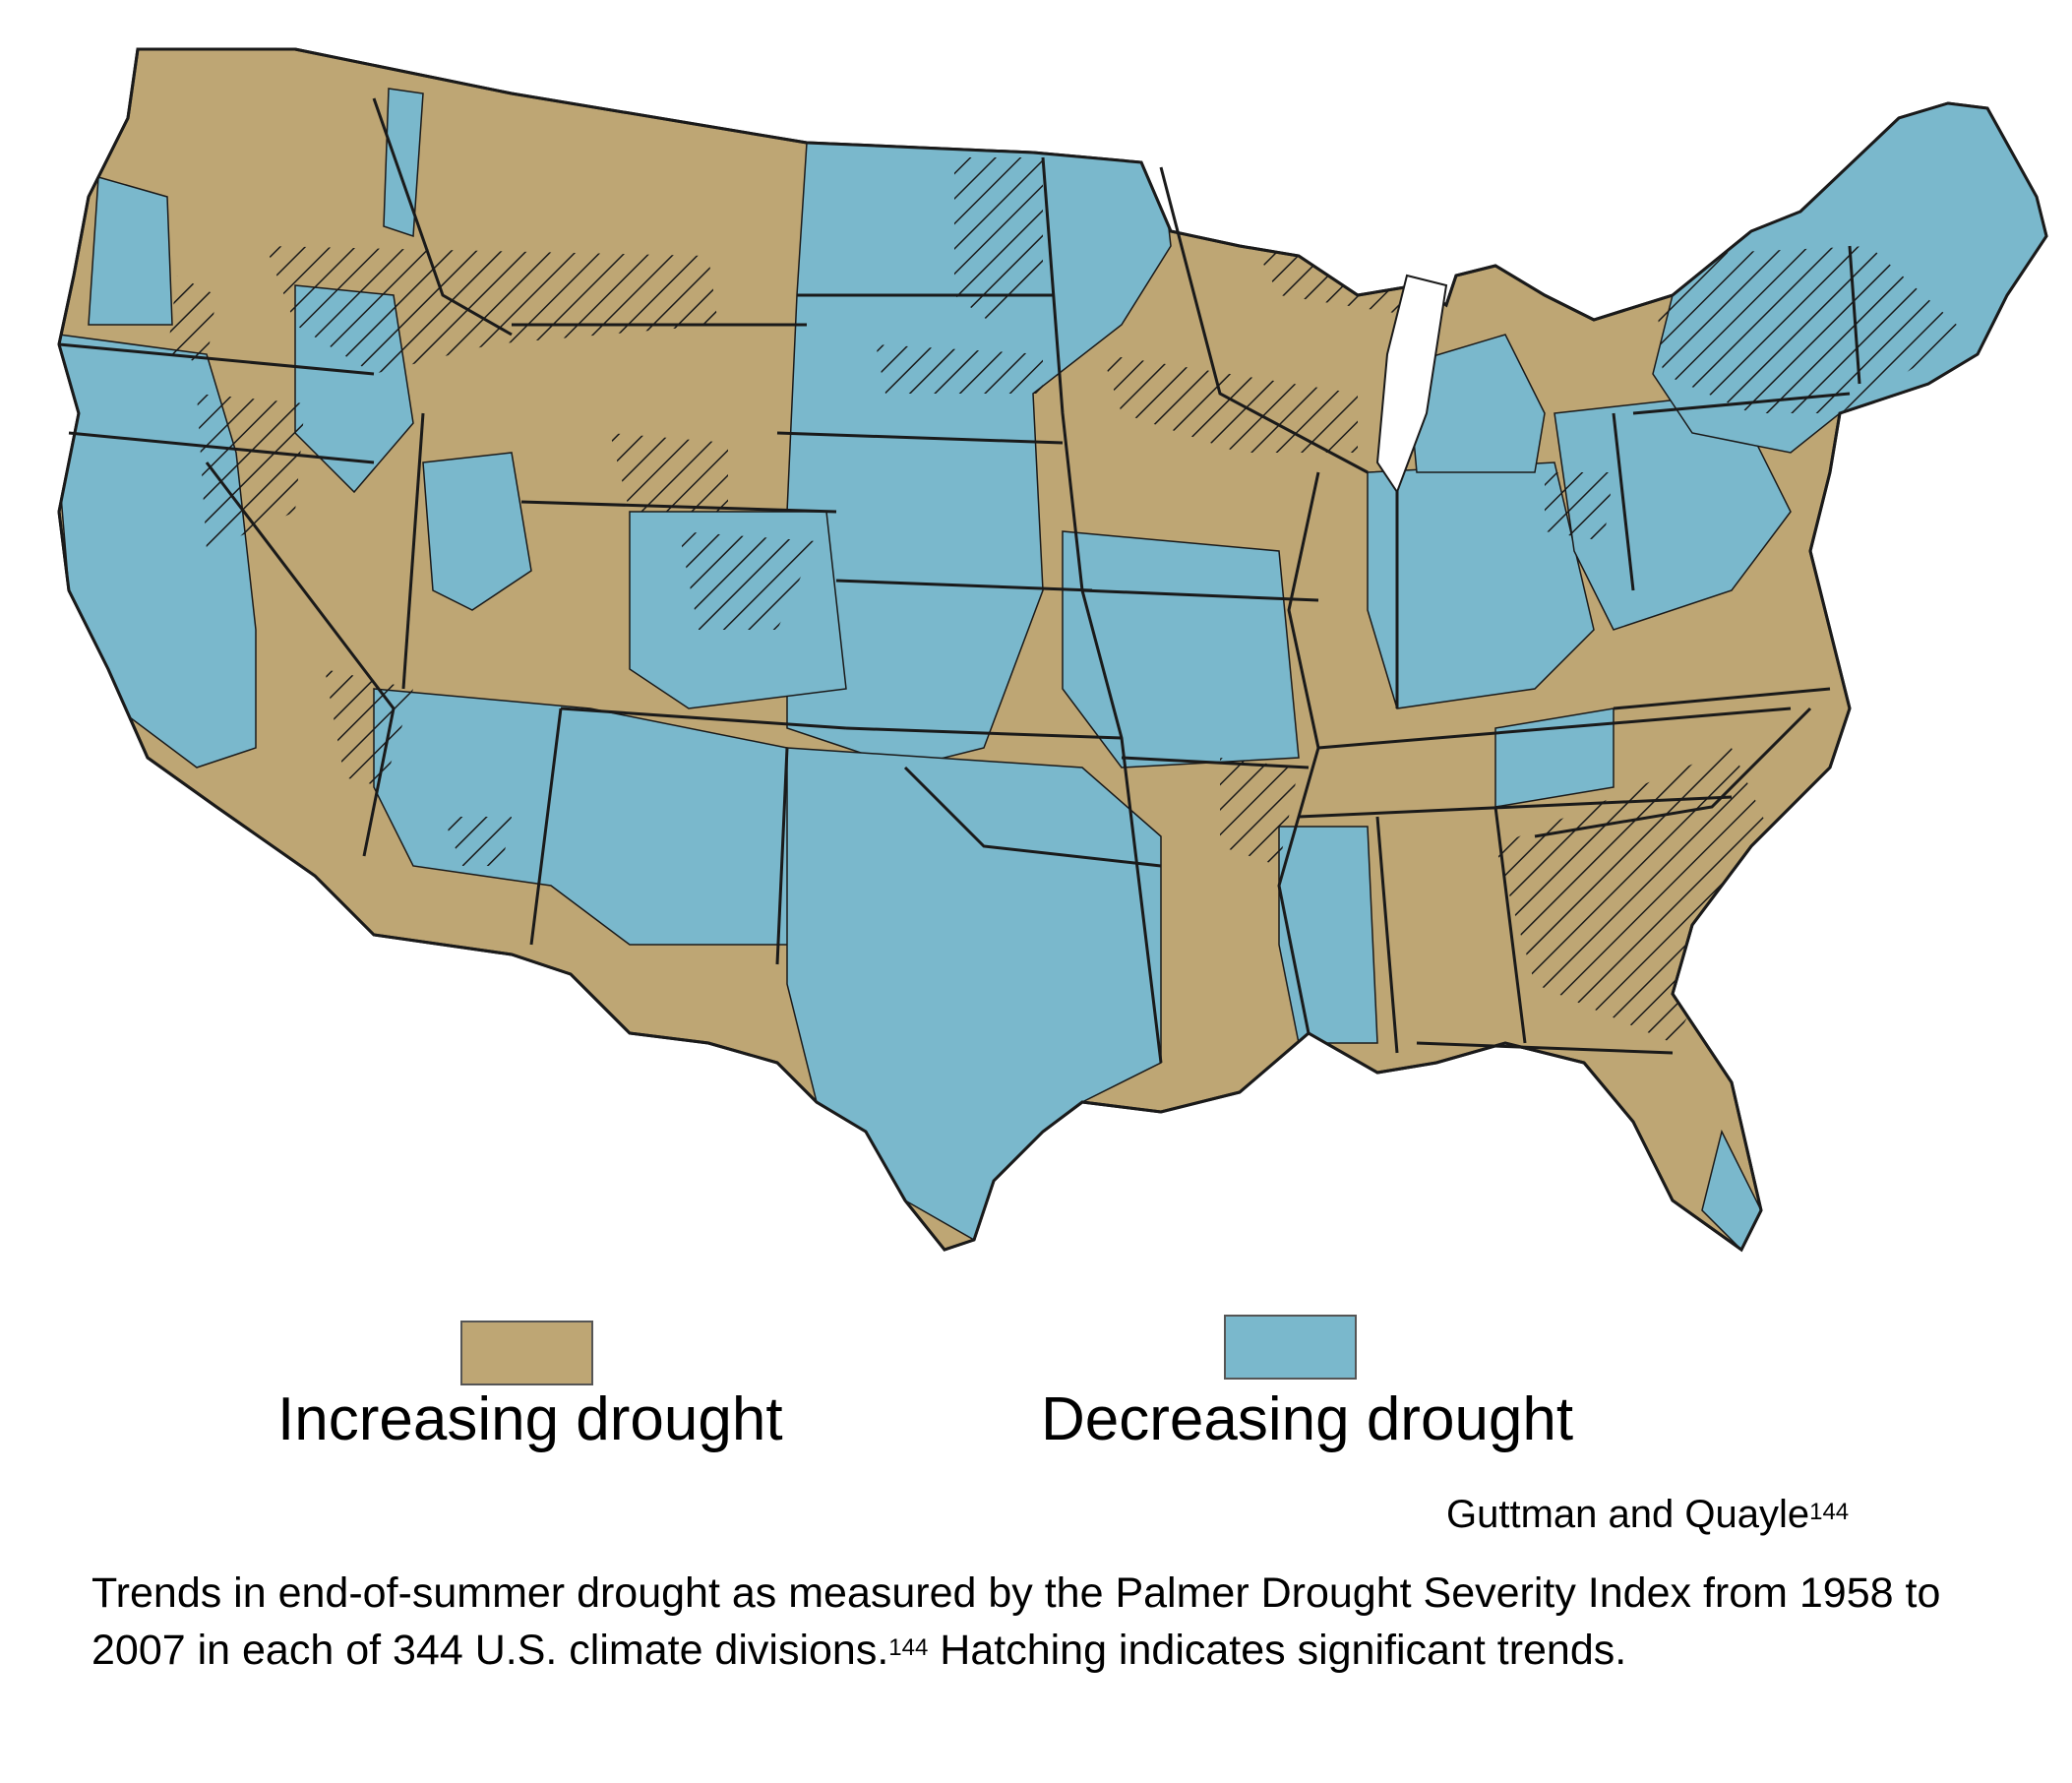 Image resolution: width=2072 pixels, height=1783 pixels. Describe the element at coordinates (1481, 585) in the screenshot. I see `region-illinois-indiana` at that location.